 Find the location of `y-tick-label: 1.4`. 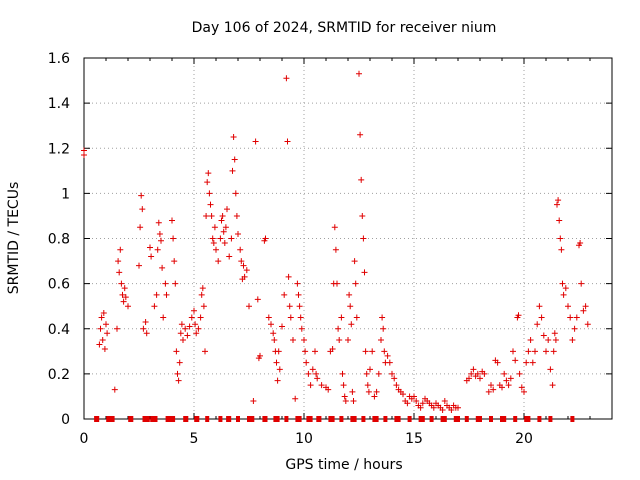

y-tick-label: 1.4 is located at coordinates (59, 104).